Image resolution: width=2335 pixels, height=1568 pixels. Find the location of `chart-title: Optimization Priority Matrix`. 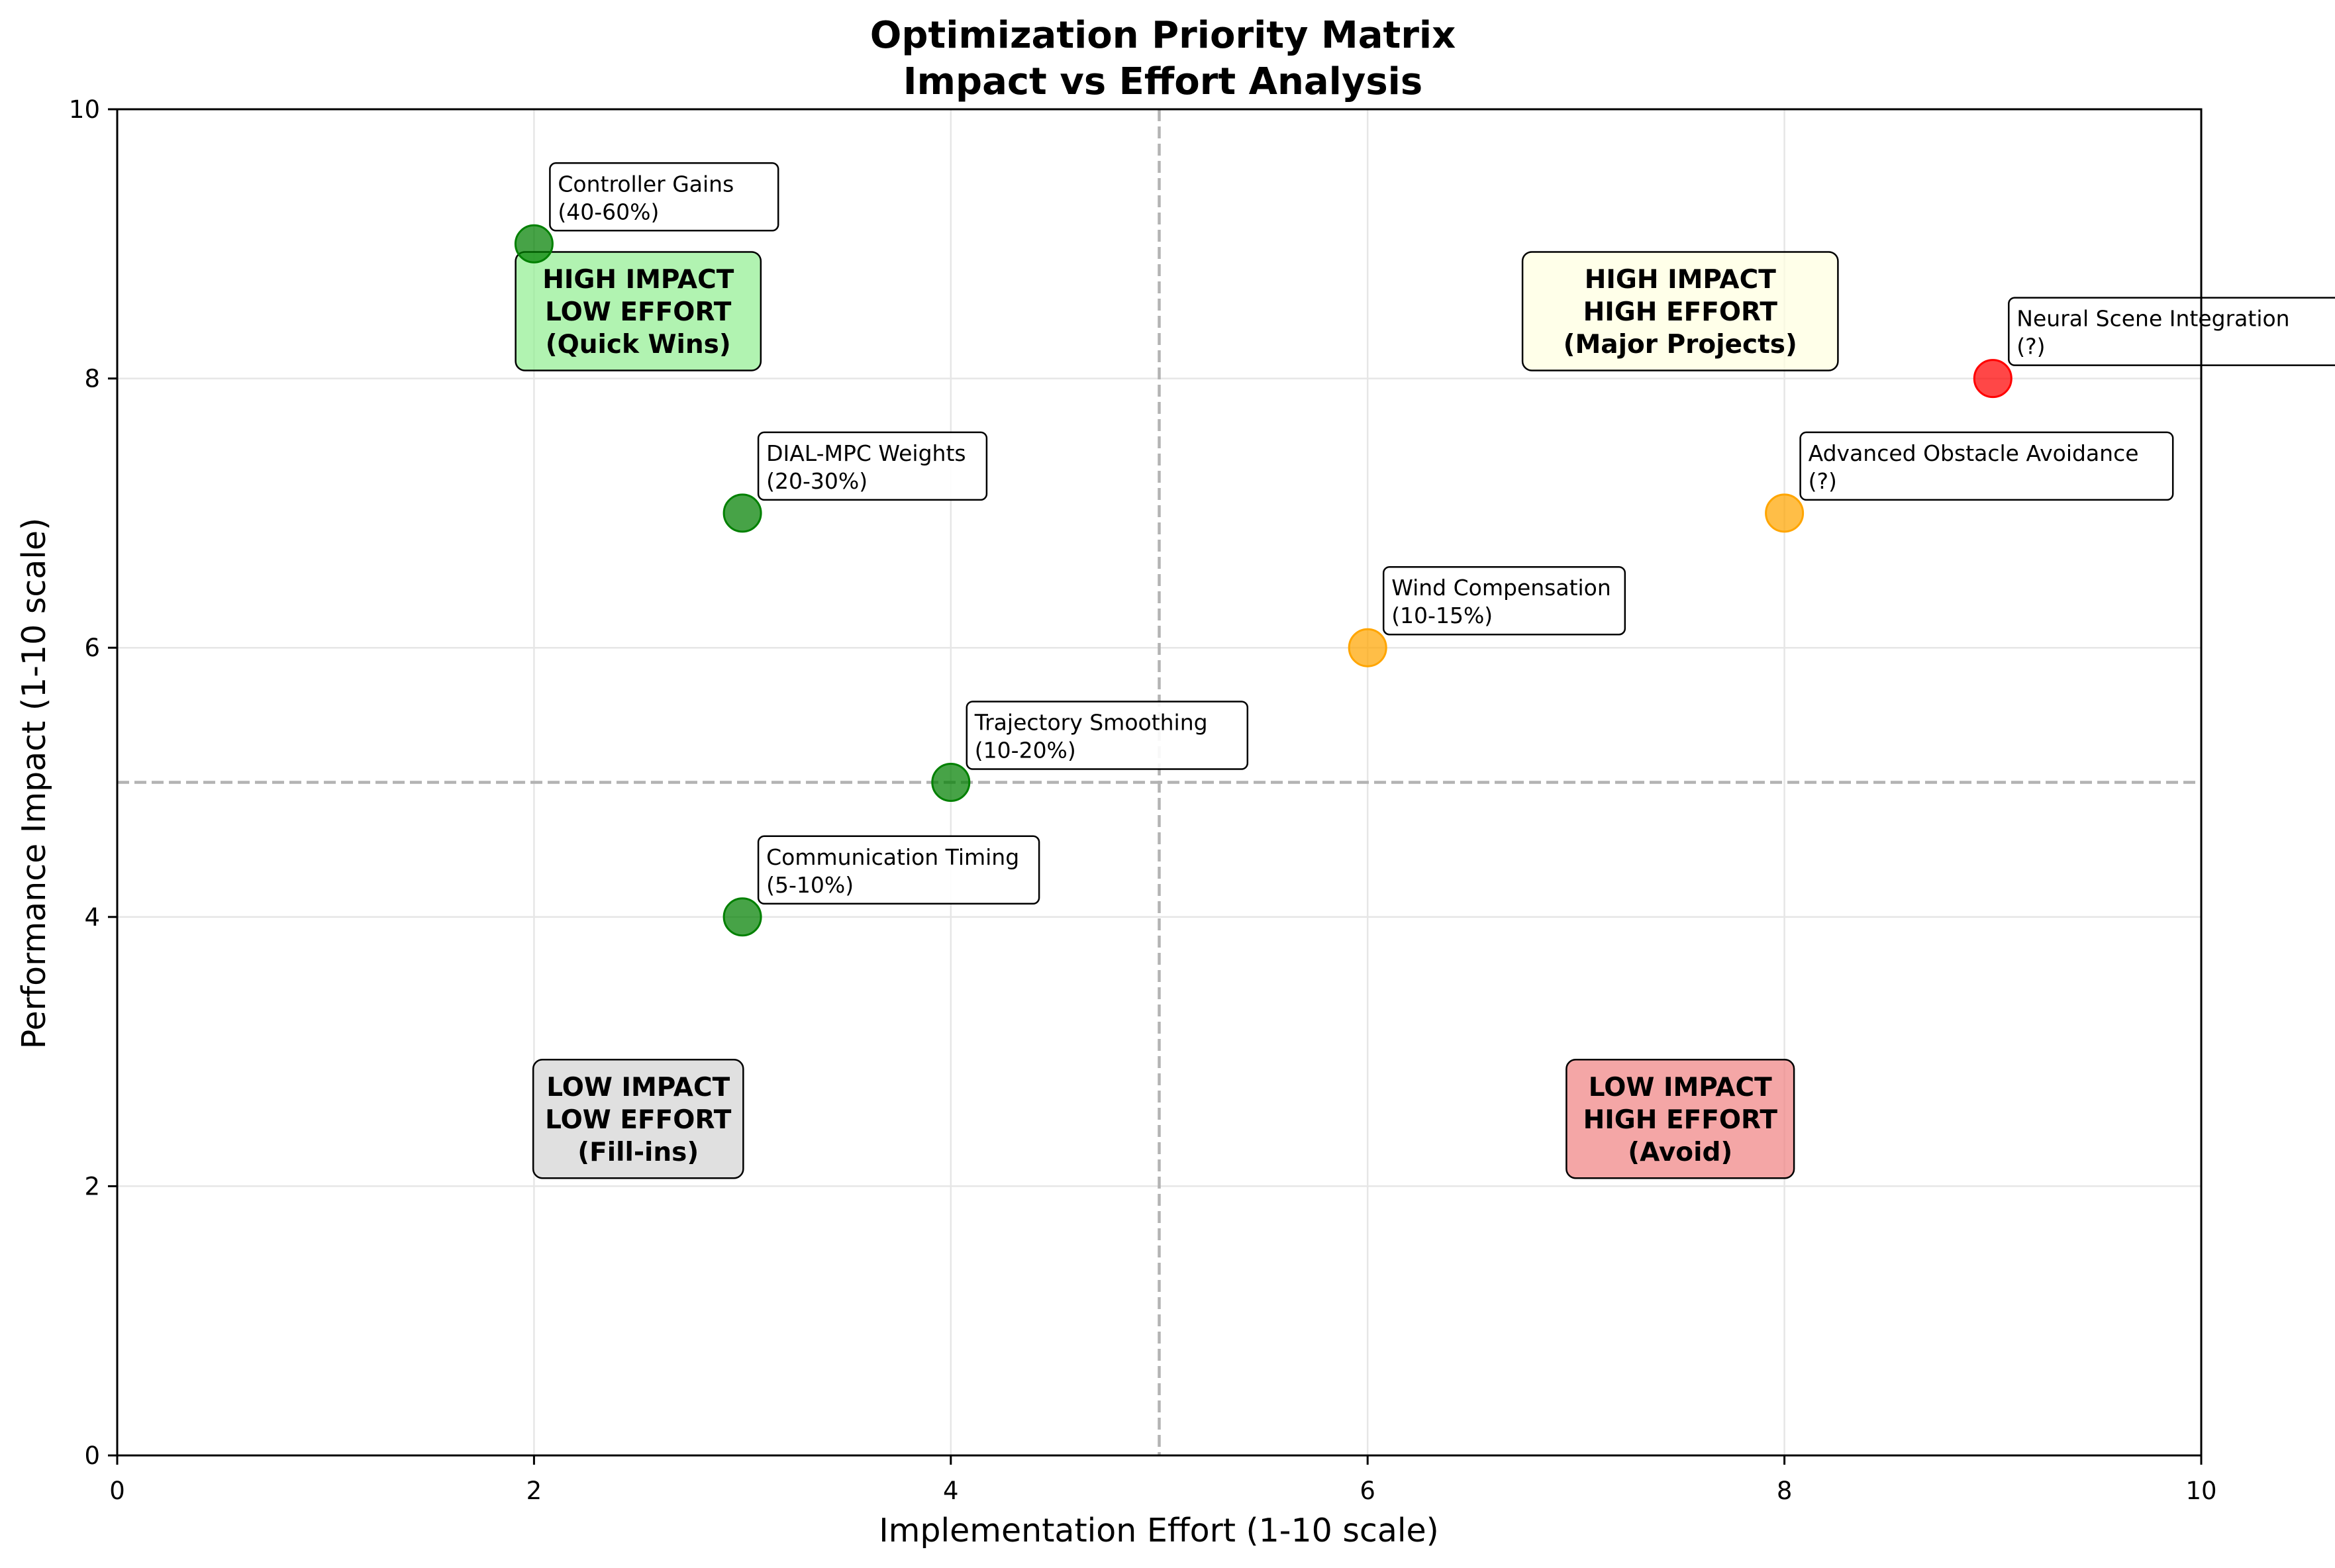

chart-title: Optimization Priority Matrix is located at coordinates (1163, 35).